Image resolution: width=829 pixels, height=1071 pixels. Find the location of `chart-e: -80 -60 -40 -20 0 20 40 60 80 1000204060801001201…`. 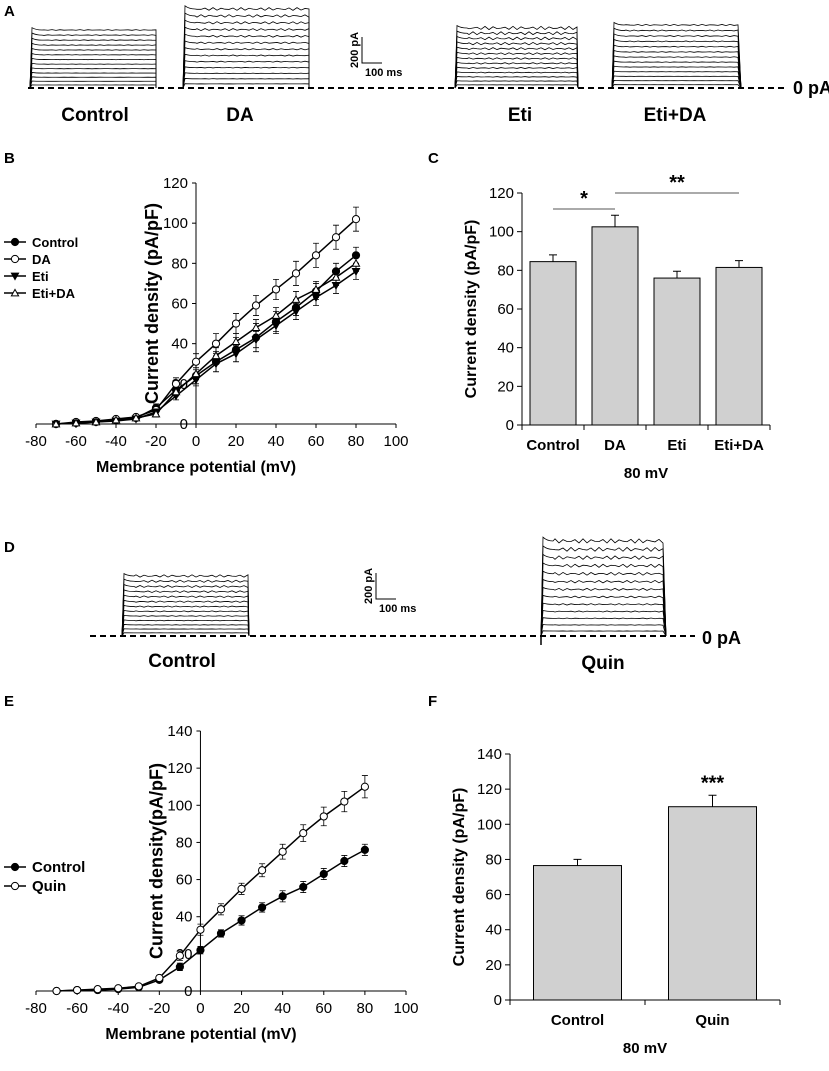

chart-e: -80 -60 -40 -20 0 20 40 60 80 1000204060801001201… is located at coordinates (211, 883).